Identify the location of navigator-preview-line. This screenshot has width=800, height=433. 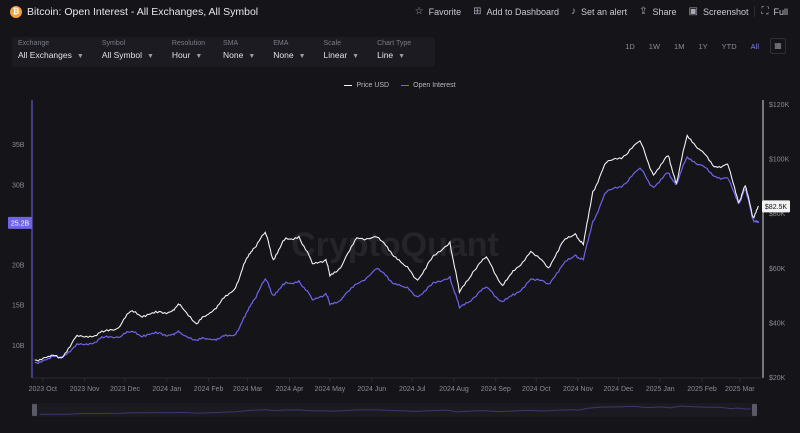
(395, 410).